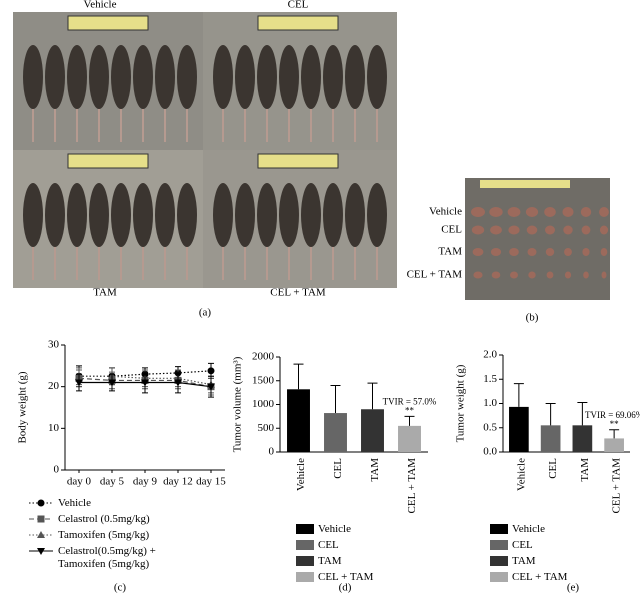 The height and width of the screenshot is (595, 640). Describe the element at coordinates (351, 545) in the screenshot. I see `legend-entry: CEL` at that location.